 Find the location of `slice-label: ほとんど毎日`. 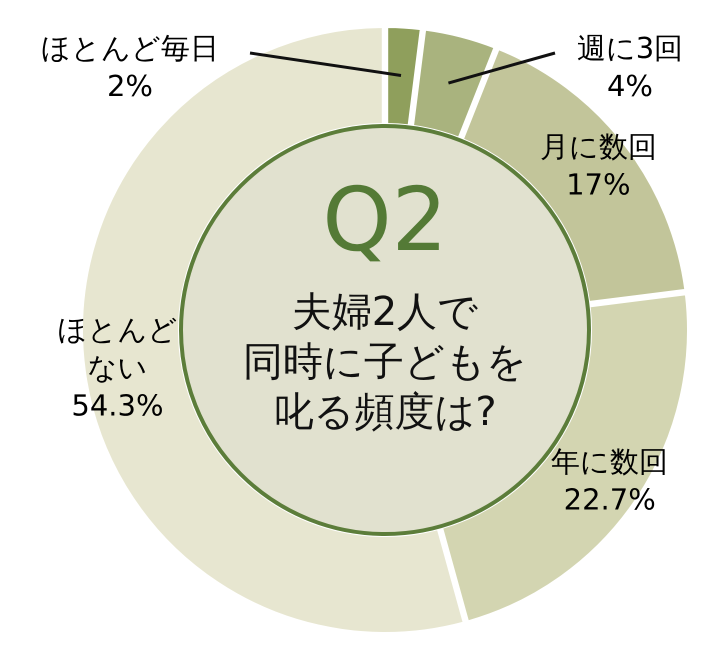

slice-label: ほとんど毎日 is located at coordinates (130, 48).